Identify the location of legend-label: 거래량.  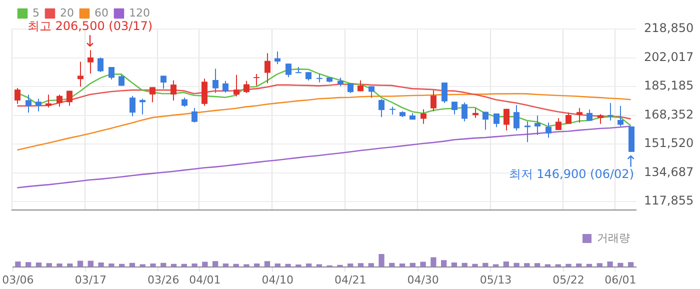
(613, 237).